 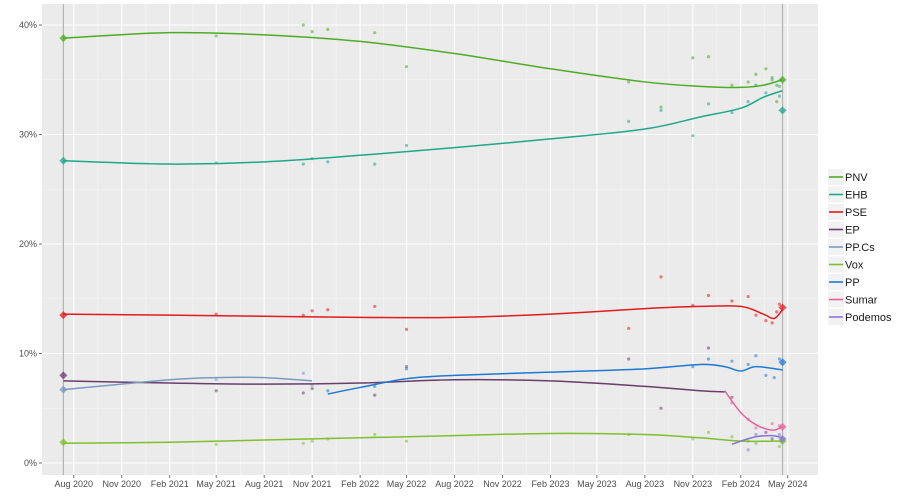 I want to click on result-marker-pp-cs, so click(x=63, y=389).